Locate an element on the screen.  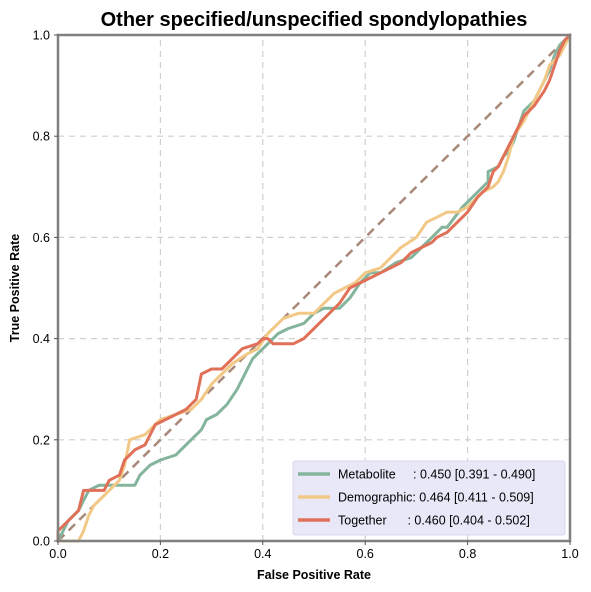
x-tick-label: 0.6 is located at coordinates (365, 554).